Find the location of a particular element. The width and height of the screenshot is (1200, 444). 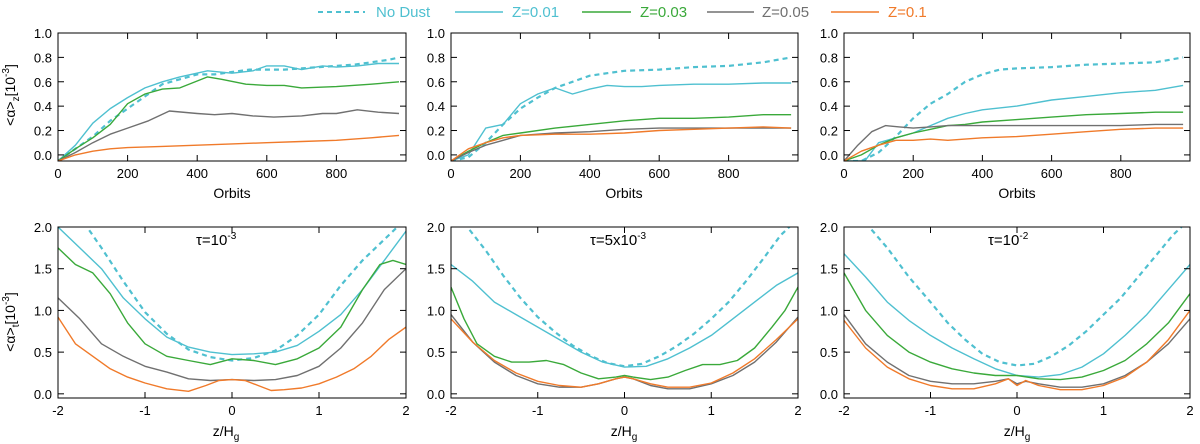

x-tick-label: 1 is located at coordinates (711, 410).